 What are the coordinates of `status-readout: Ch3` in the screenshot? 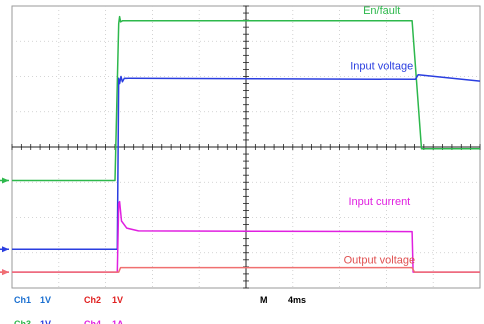 It's located at (22, 321).